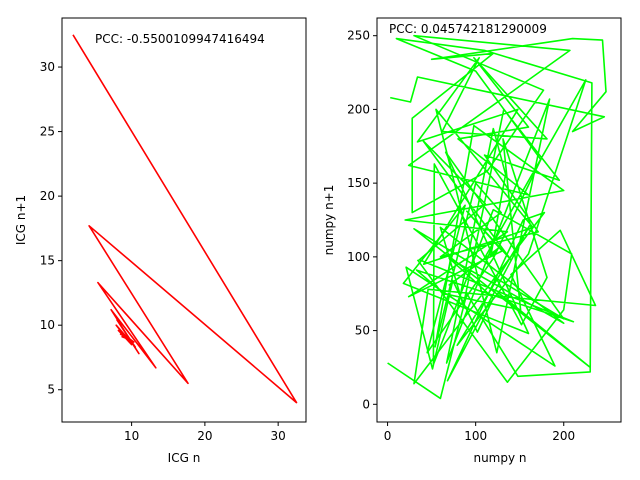 The width and height of the screenshot is (640, 480). Describe the element at coordinates (51, 390) in the screenshot. I see `left-y-tick-label: 5` at that location.